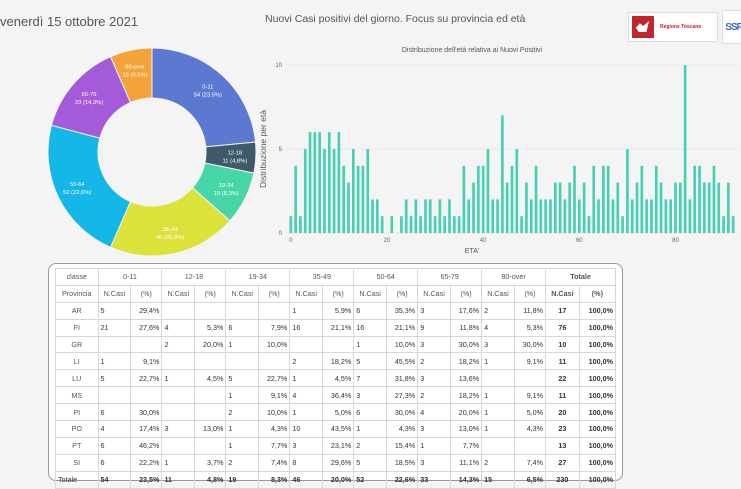 This screenshot has width=741, height=489. Describe the element at coordinates (466, 445) in the screenshot. I see `pct-cell: 7,7%` at that location.